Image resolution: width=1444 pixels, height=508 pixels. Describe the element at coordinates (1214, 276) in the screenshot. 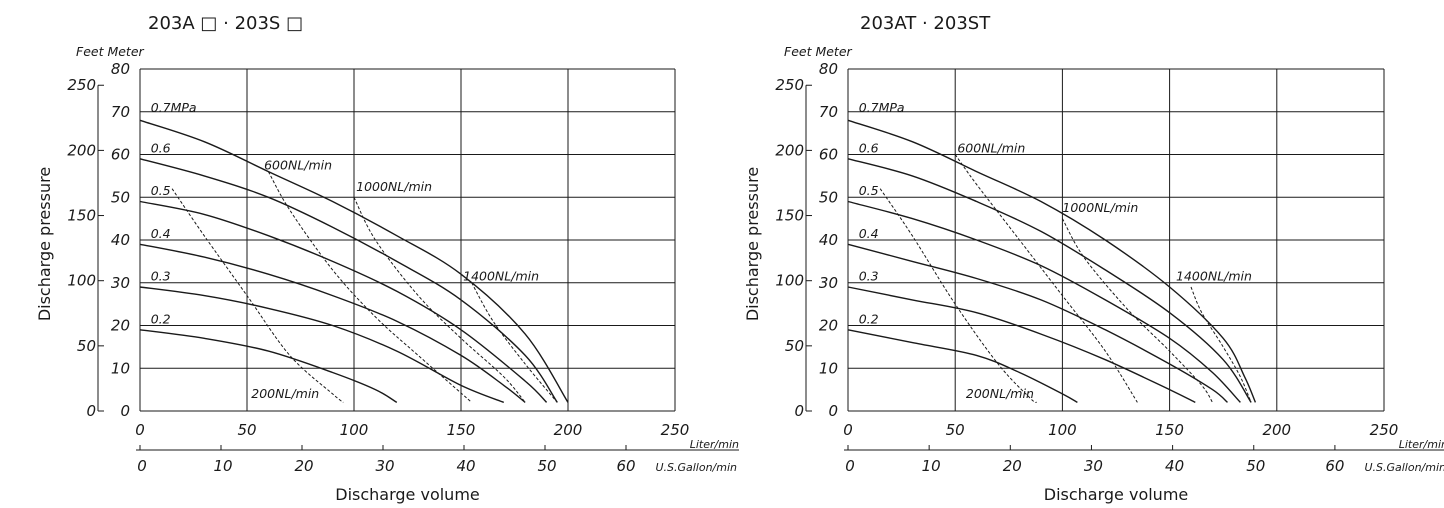

I see `air-consumption-label: 1400NL/min` at that location.